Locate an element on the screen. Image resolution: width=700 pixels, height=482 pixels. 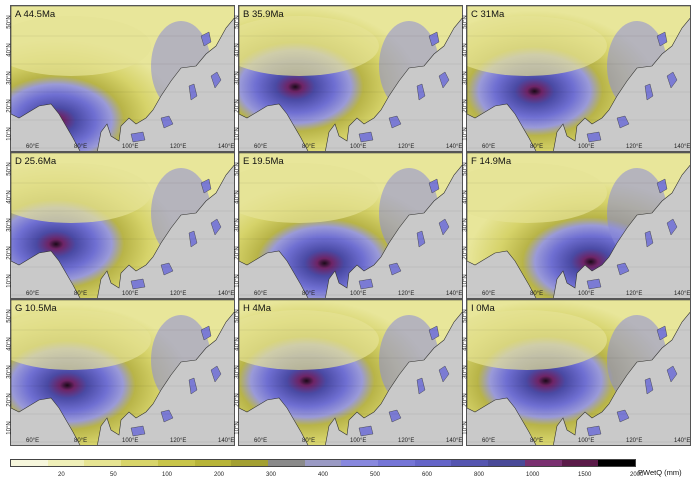
panel-label: B 35.9Ma is located at coordinates (263, 14).